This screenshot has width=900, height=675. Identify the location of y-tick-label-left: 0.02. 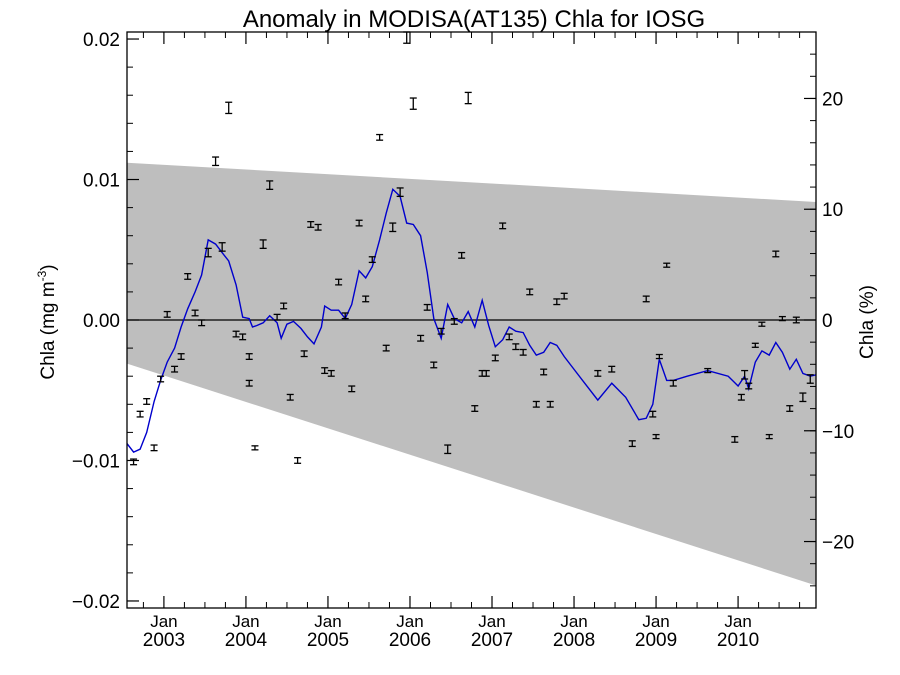
(101, 40).